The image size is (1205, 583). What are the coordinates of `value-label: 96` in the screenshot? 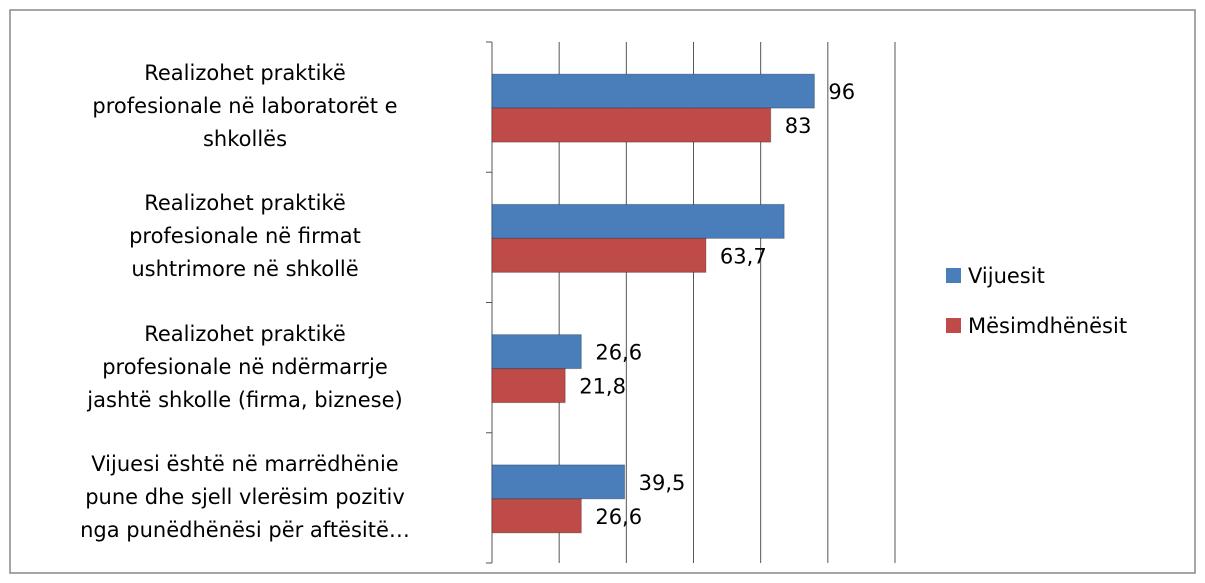 It's located at (841, 92).